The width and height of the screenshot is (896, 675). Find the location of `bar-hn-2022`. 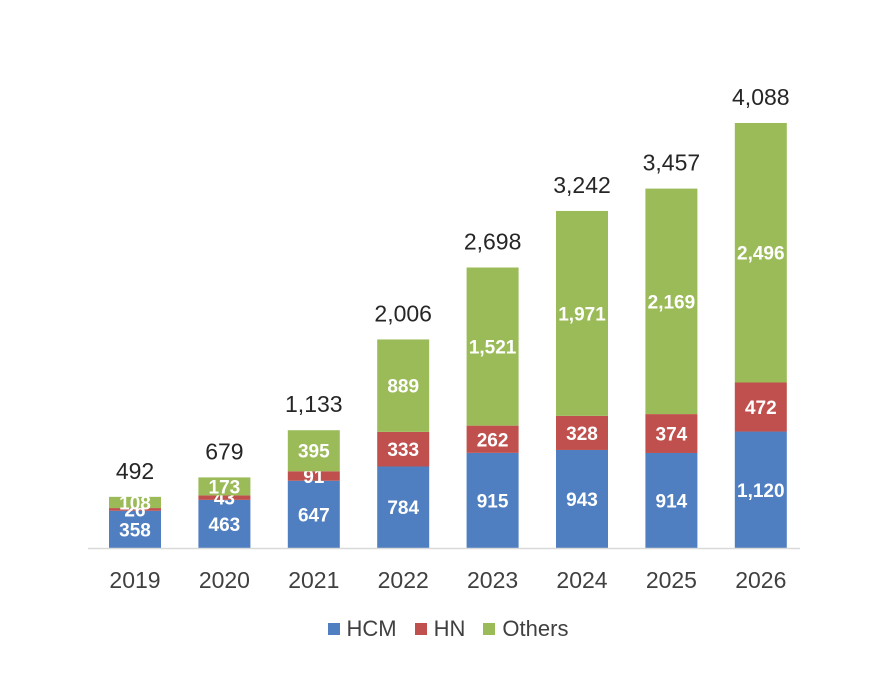

bar-hn-2022 is located at coordinates (403, 449).